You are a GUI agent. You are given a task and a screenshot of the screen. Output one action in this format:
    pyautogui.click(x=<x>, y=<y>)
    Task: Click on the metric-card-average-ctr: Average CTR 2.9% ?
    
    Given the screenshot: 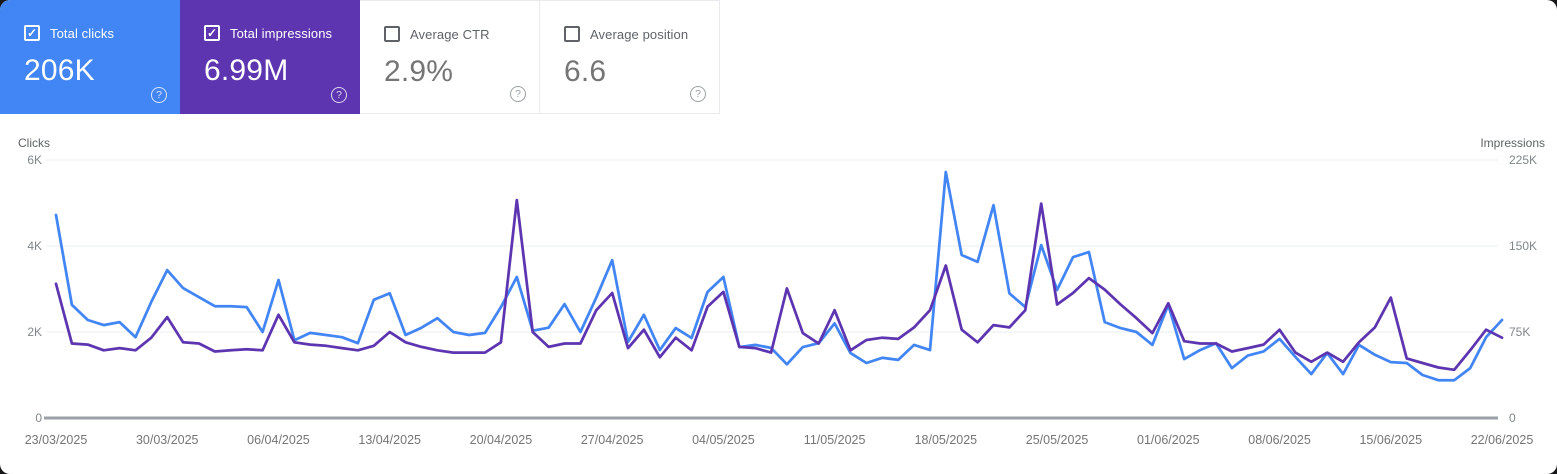 What is the action you would take?
    pyautogui.click(x=450, y=57)
    